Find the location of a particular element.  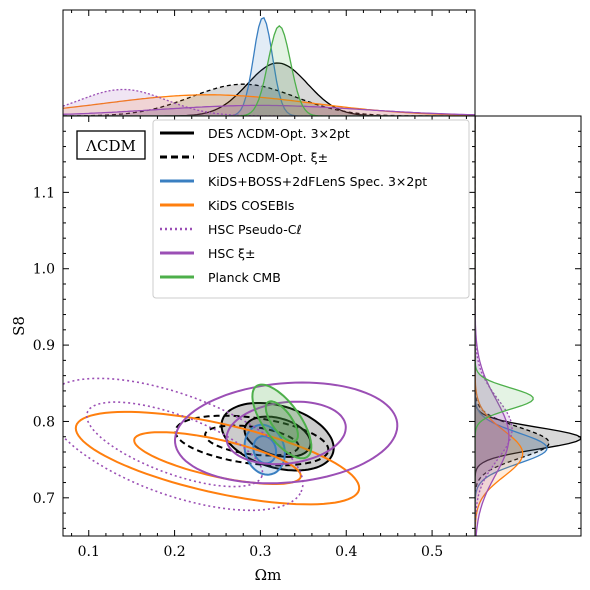

marginal-fill-s8-hsc is located at coordinates (492, 326).